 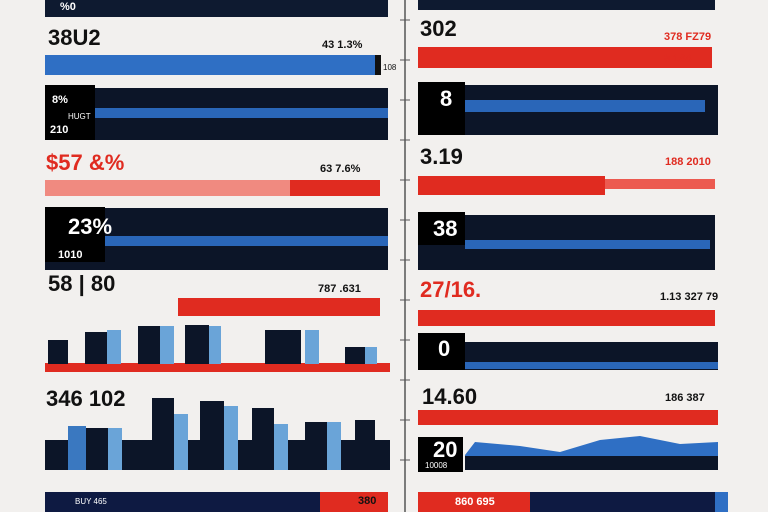 What do you see at coordinates (688, 37) in the screenshot?
I see `value: 378 FZ79` at bounding box center [688, 37].